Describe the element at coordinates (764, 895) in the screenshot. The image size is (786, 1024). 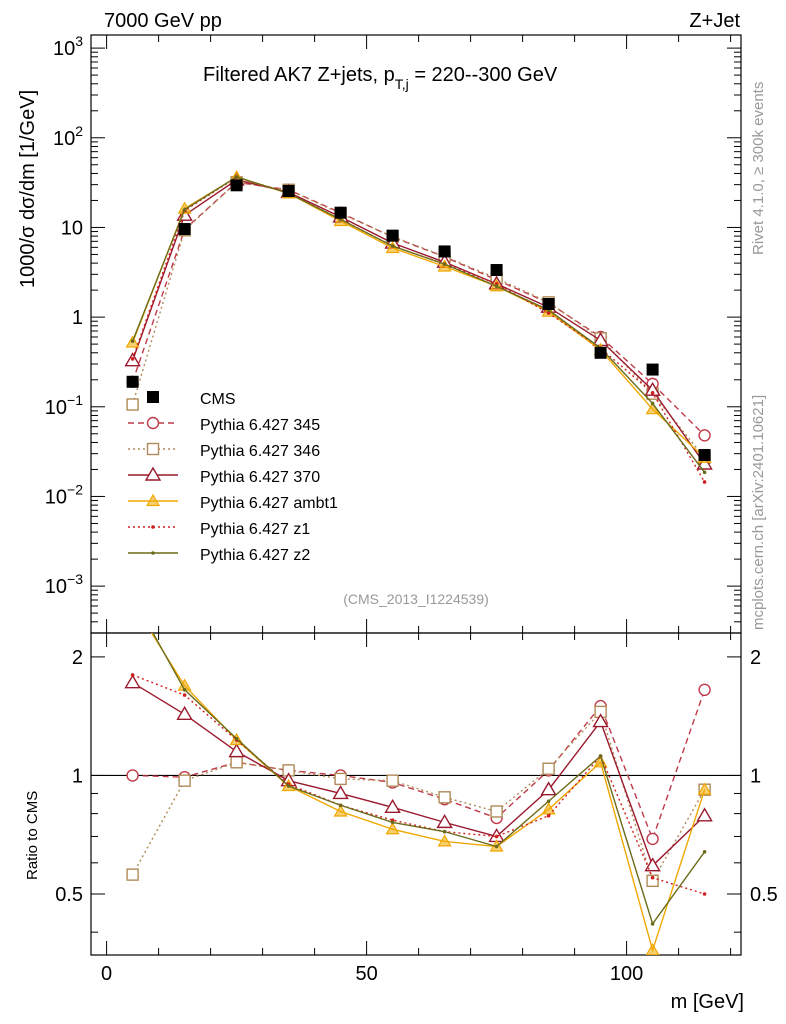
I see `ratio-y-tick-label-right: 0.5` at that location.